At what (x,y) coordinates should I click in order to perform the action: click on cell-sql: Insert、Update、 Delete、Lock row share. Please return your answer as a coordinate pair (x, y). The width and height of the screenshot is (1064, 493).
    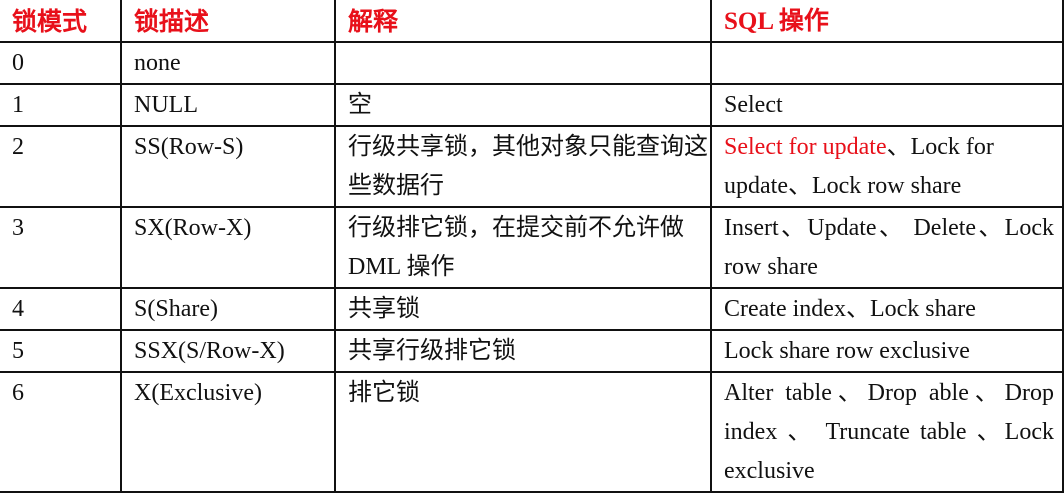
    Looking at the image, I should click on (887, 247).